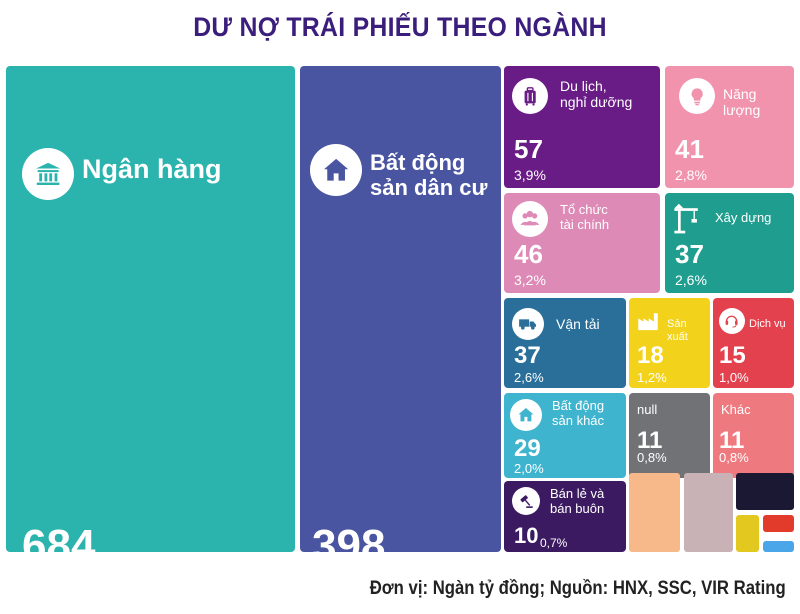 The width and height of the screenshot is (800, 614). Describe the element at coordinates (650, 355) in the screenshot. I see `tile-value: 18` at that location.